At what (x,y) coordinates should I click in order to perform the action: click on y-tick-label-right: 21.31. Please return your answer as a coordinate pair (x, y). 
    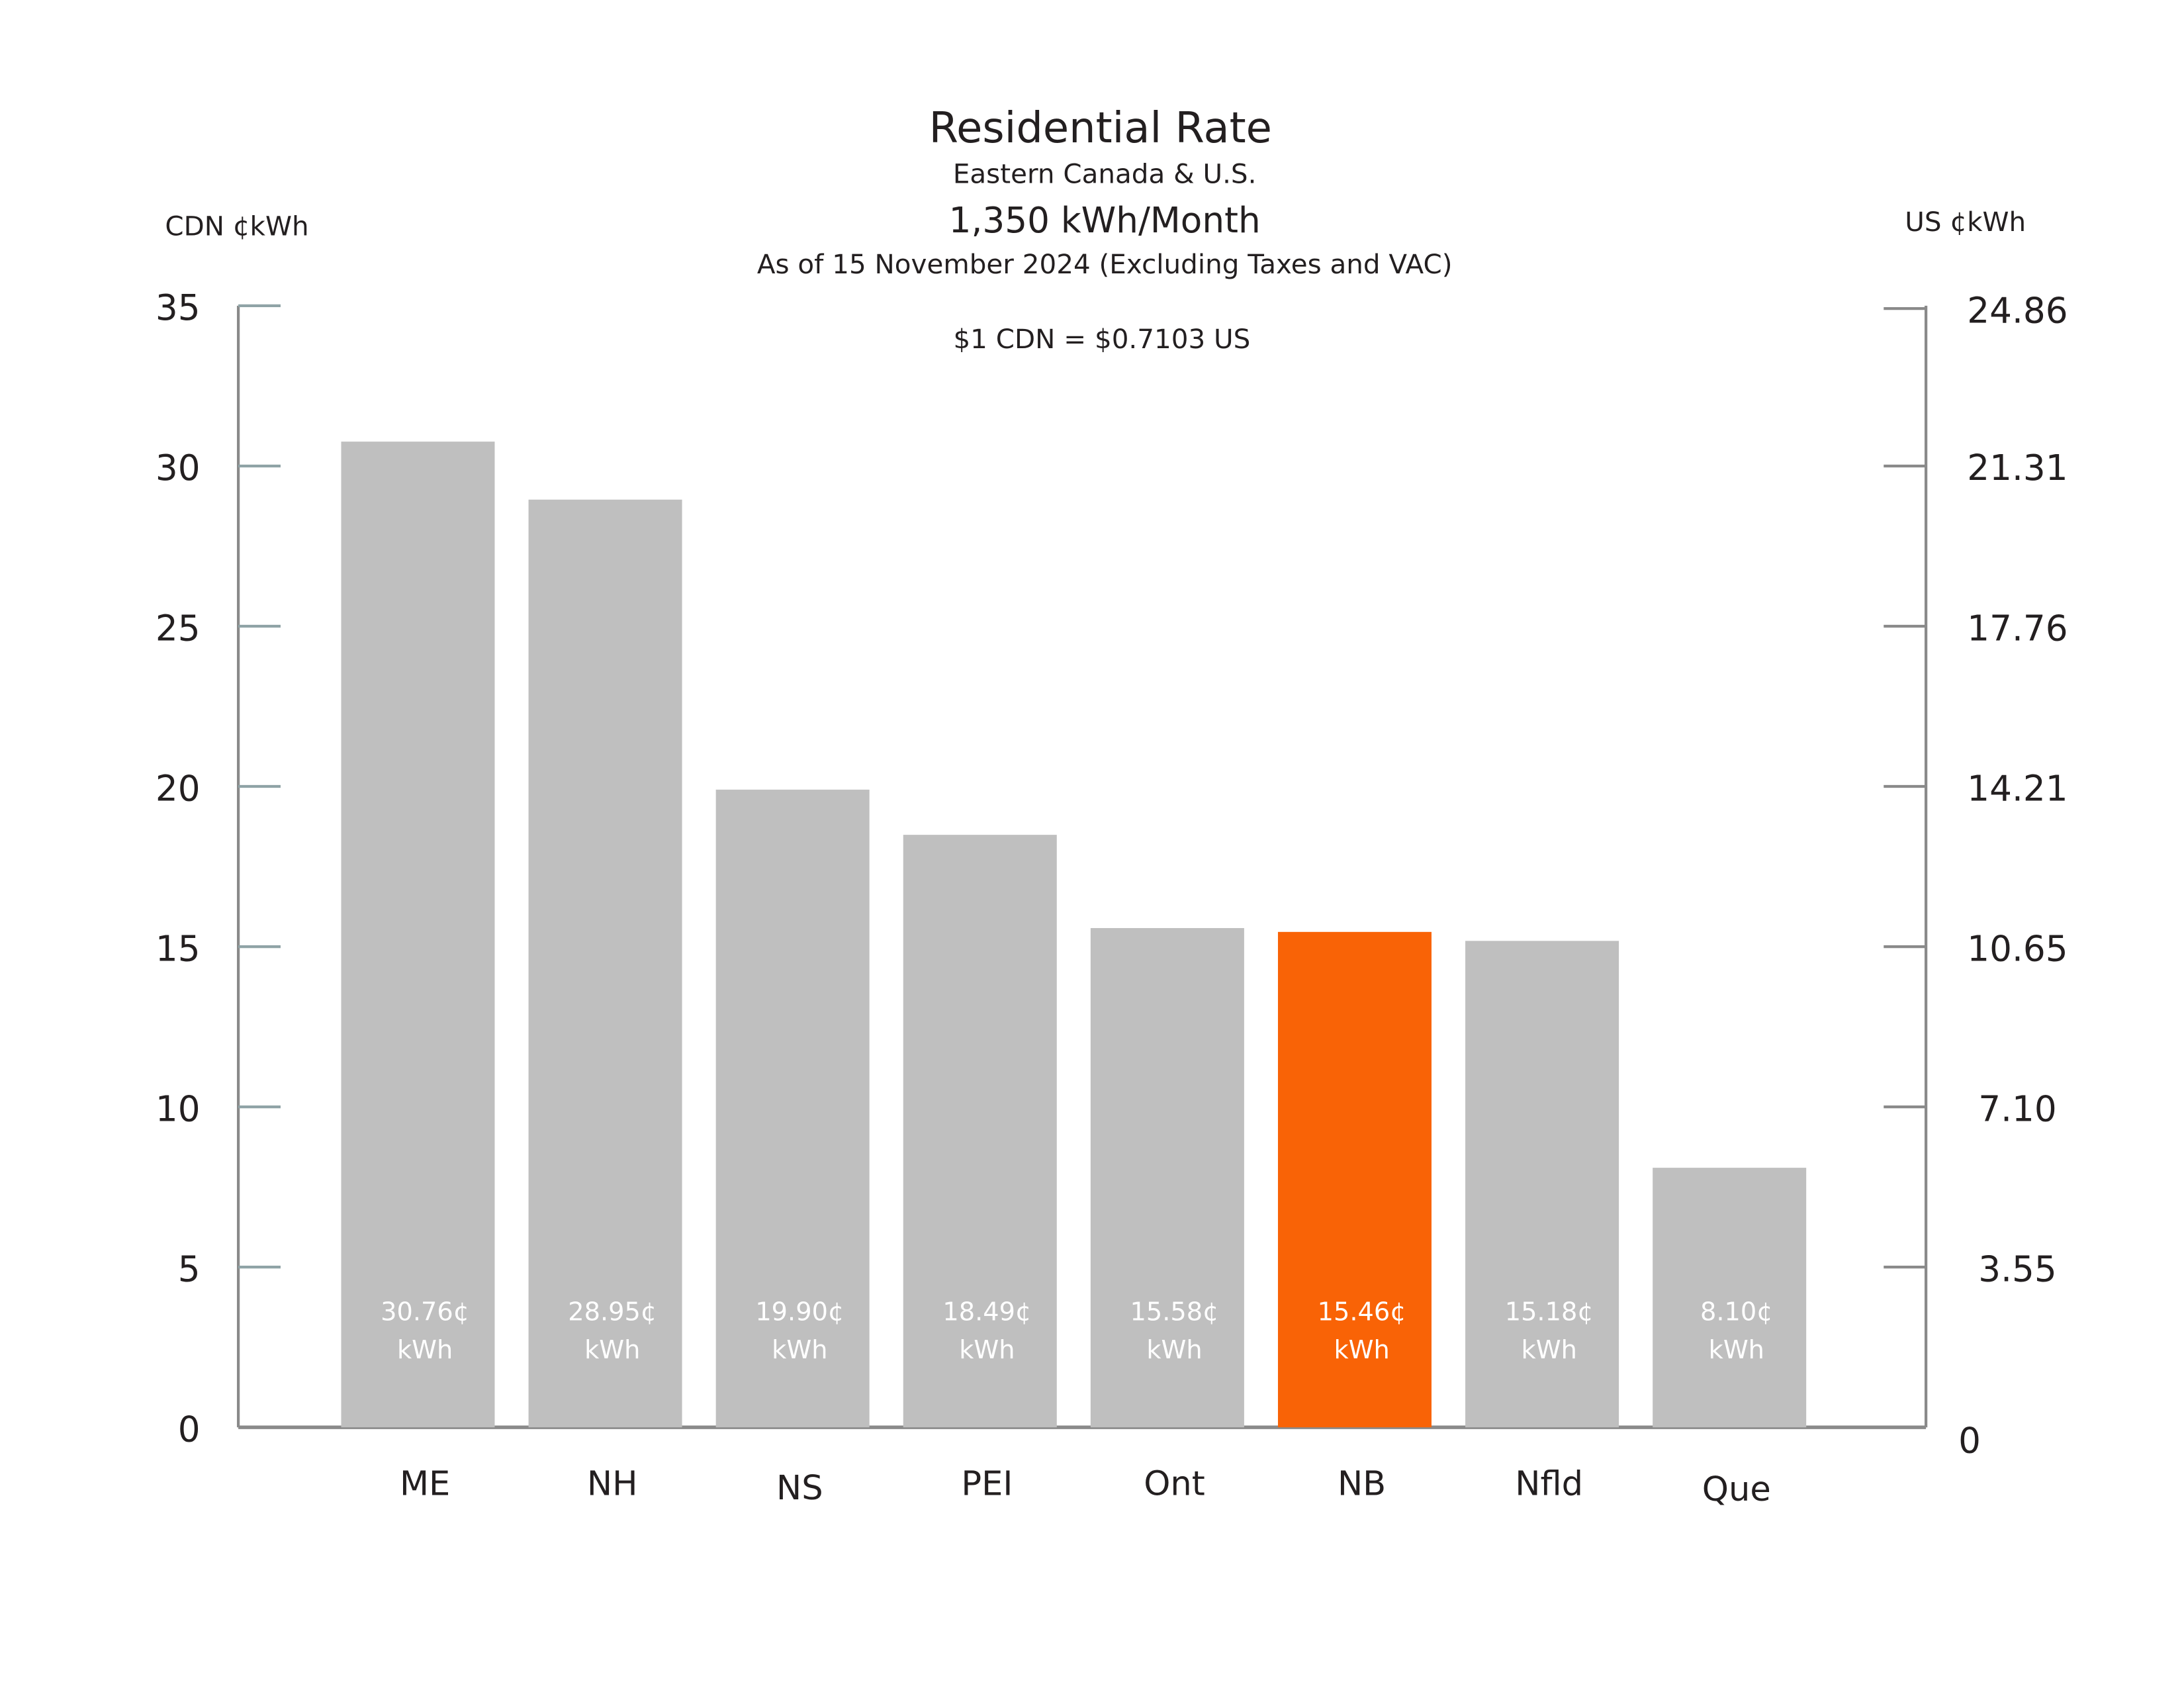
    Looking at the image, I should click on (2017, 468).